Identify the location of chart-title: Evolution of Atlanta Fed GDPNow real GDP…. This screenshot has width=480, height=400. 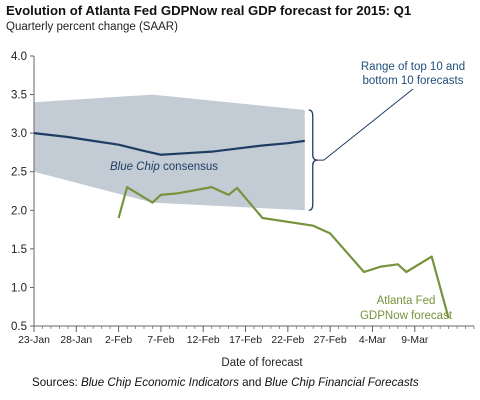
(209, 10).